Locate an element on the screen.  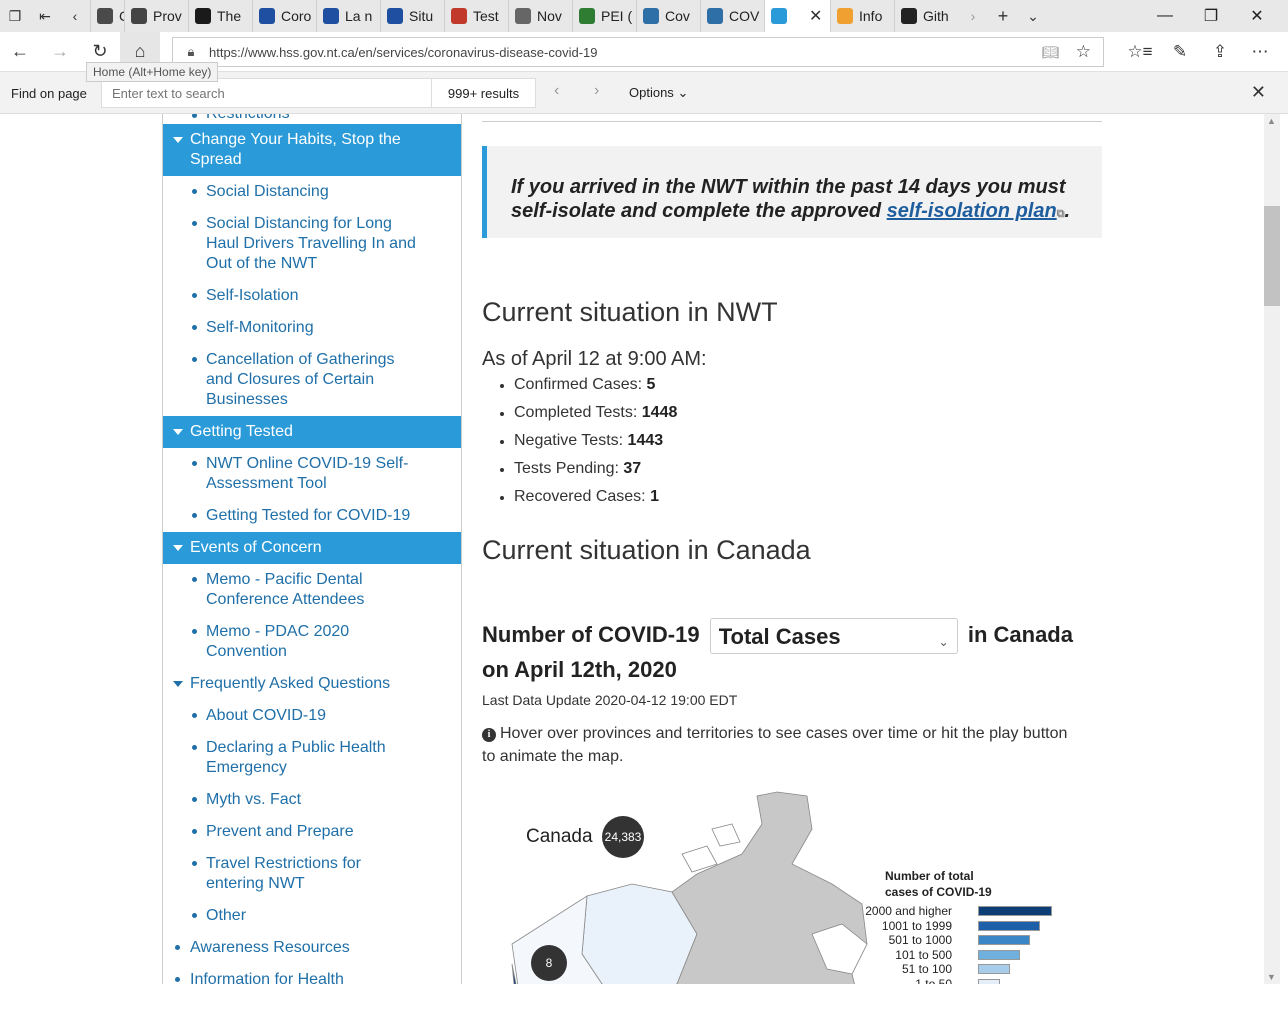
browser-tab: Nov is located at coordinates (540, 16).